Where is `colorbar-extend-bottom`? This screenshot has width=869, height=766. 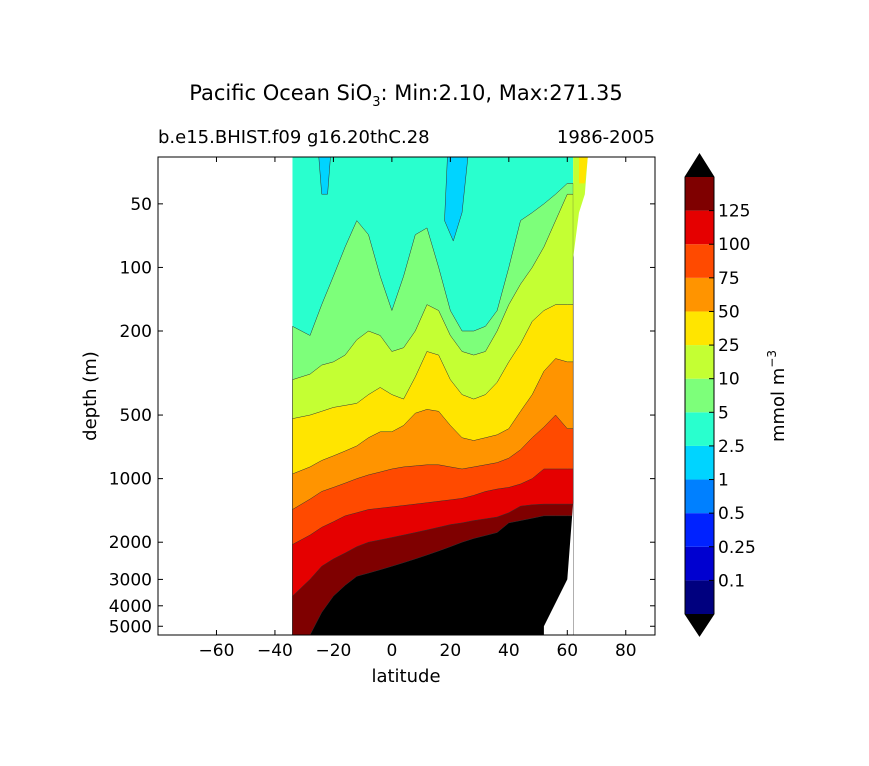 colorbar-extend-bottom is located at coordinates (699, 625).